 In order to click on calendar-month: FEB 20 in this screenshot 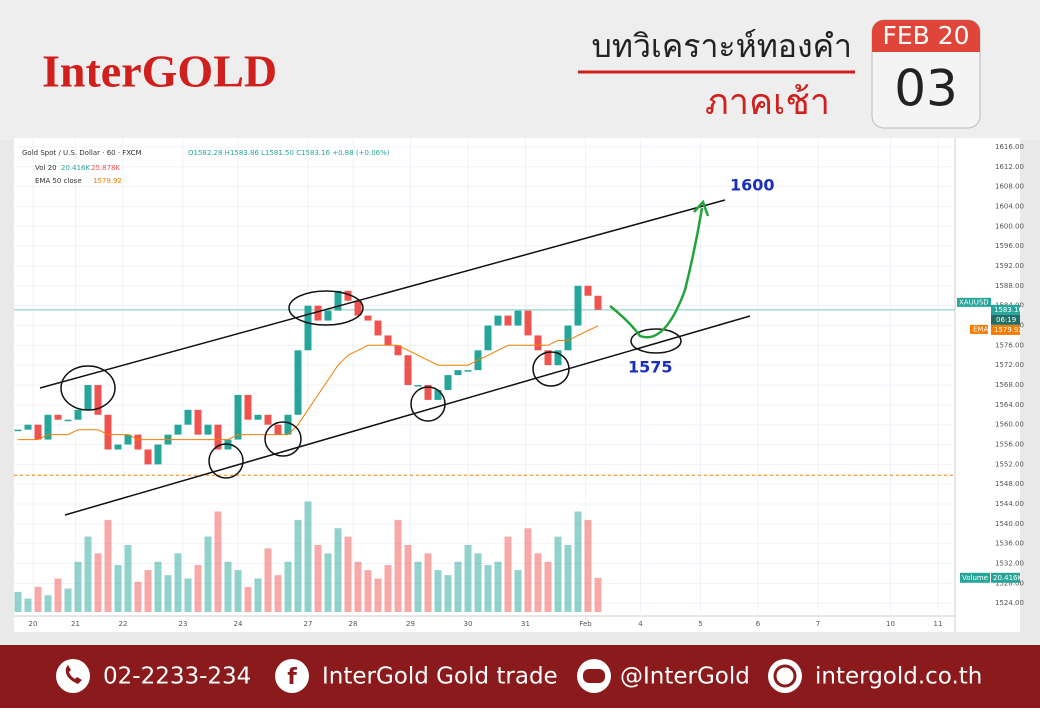, I will do `click(925, 35)`.